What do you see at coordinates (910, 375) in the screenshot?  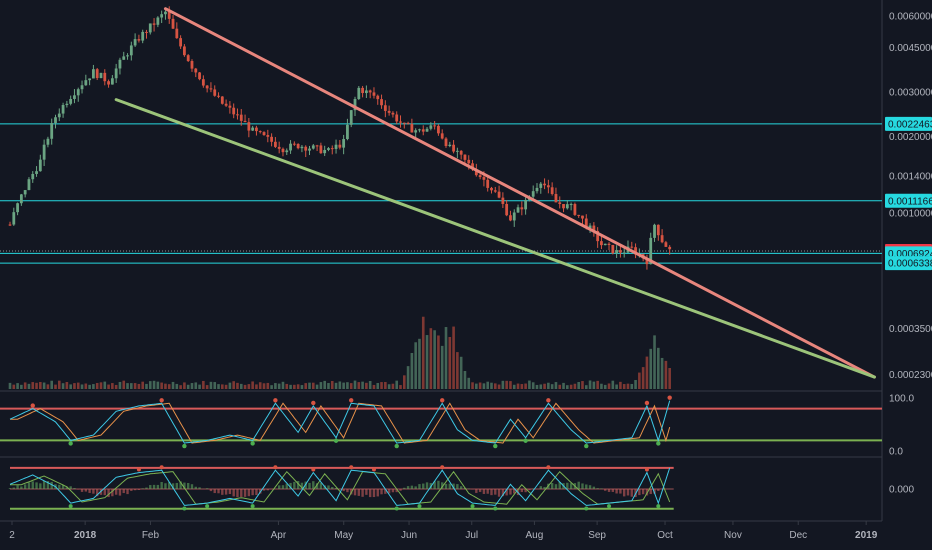 I see `price-axis-tick-label: 0.0002300` at bounding box center [910, 375].